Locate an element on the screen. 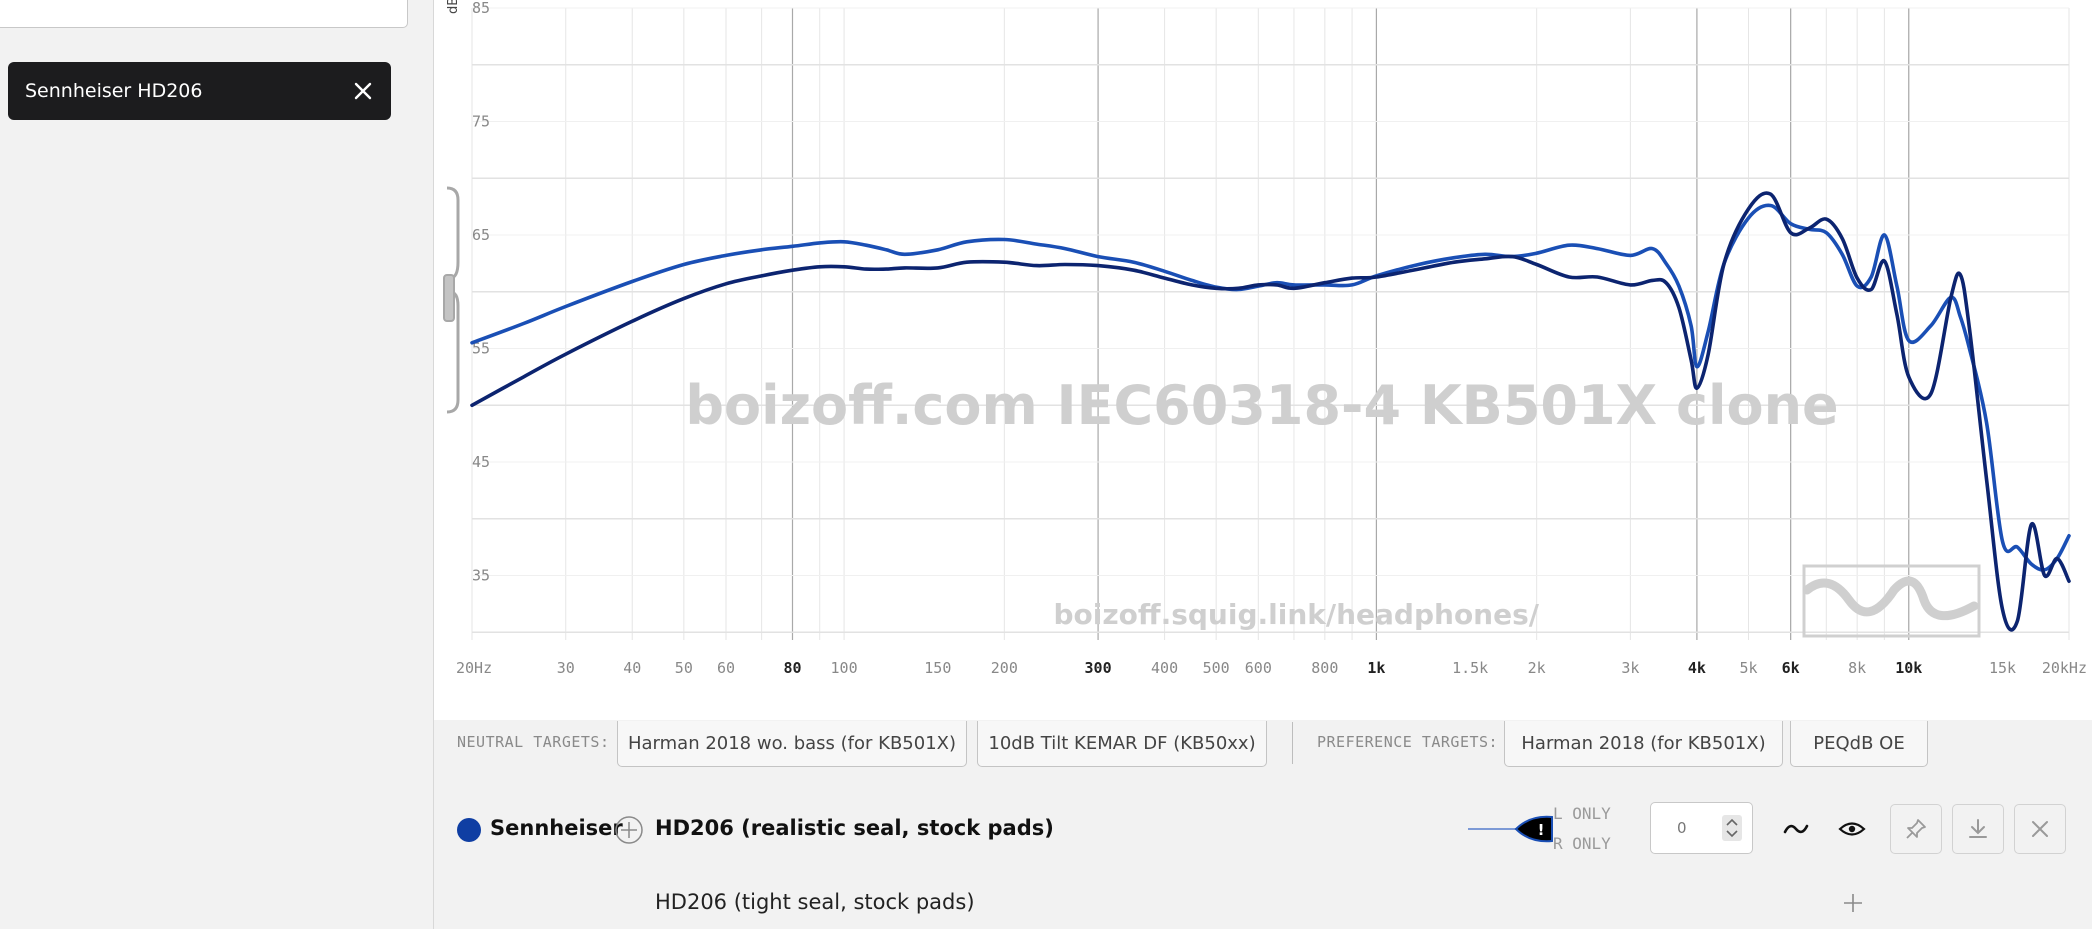  smooth-icon is located at coordinates (1796, 829).